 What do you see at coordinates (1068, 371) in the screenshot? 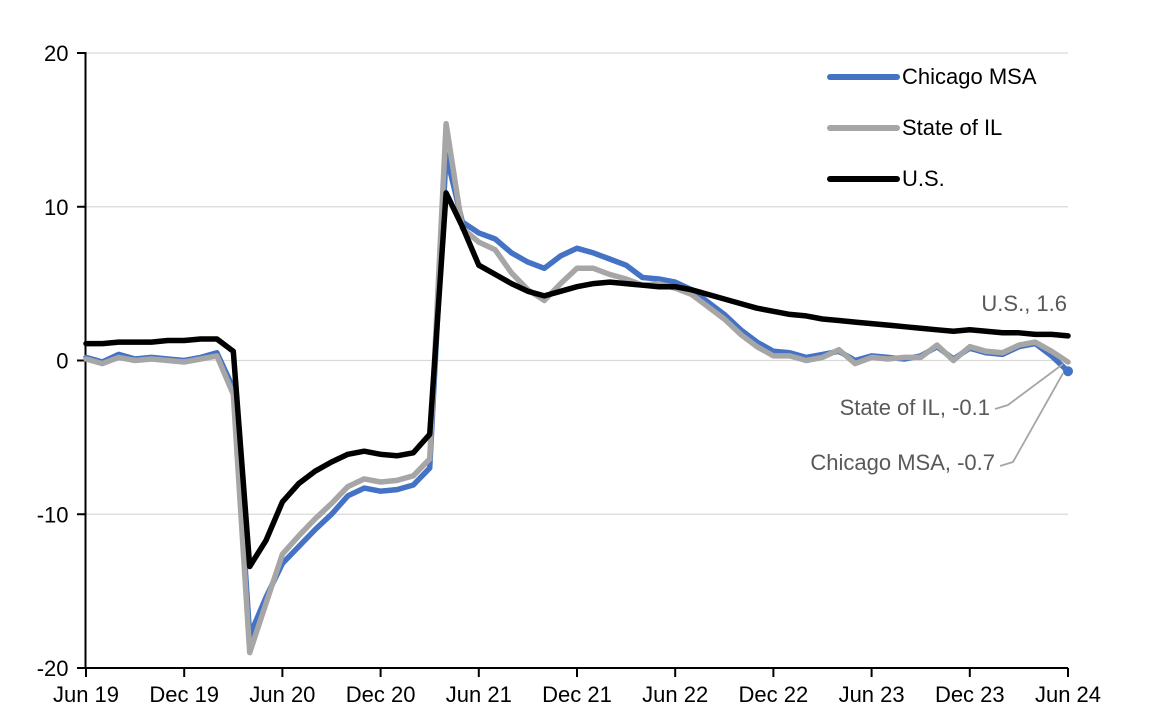
I see `end-marker-chicago-msa` at bounding box center [1068, 371].